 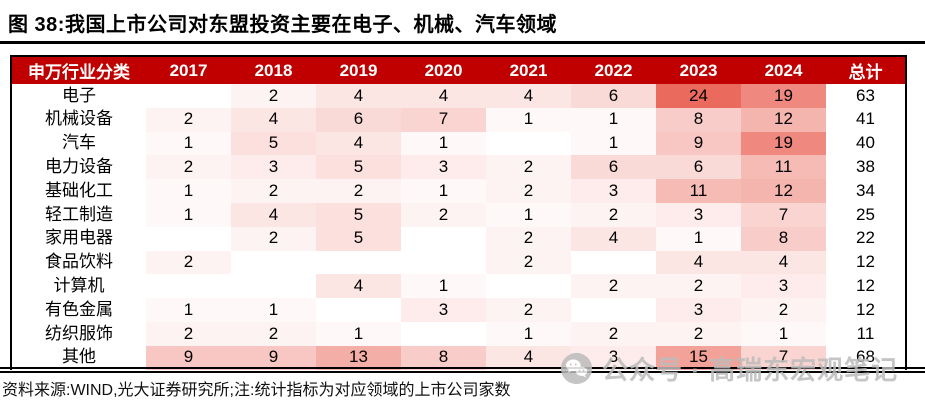 What do you see at coordinates (866, 96) in the screenshot?
I see `total-cell: 63` at bounding box center [866, 96].